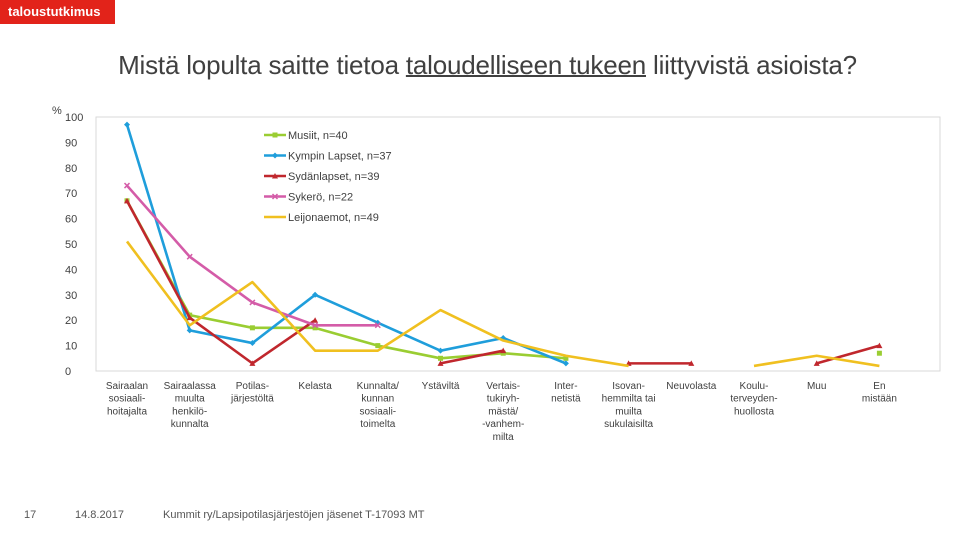 The height and width of the screenshot is (540, 960). Describe the element at coordinates (816, 386) in the screenshot. I see `x-category-label: Muu` at that location.